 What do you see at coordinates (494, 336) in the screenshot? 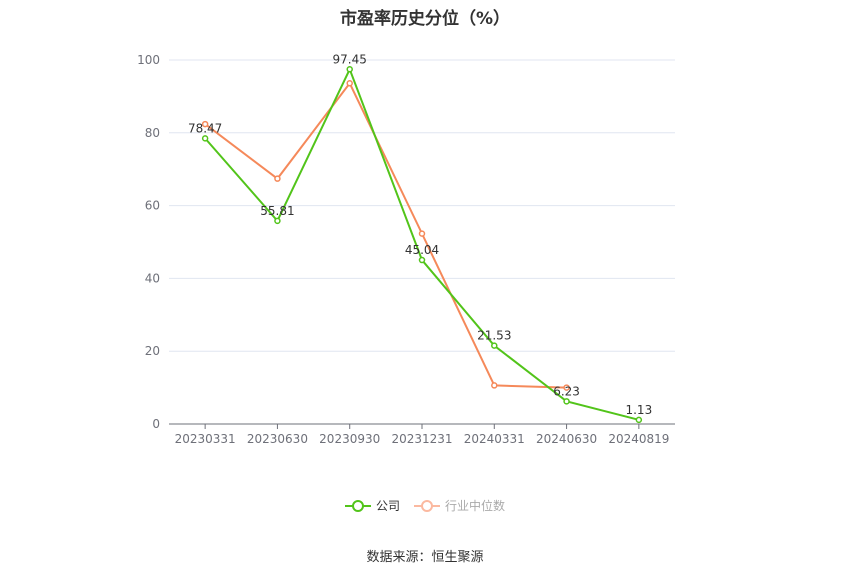
I see `data-label: 21.53` at bounding box center [494, 336].